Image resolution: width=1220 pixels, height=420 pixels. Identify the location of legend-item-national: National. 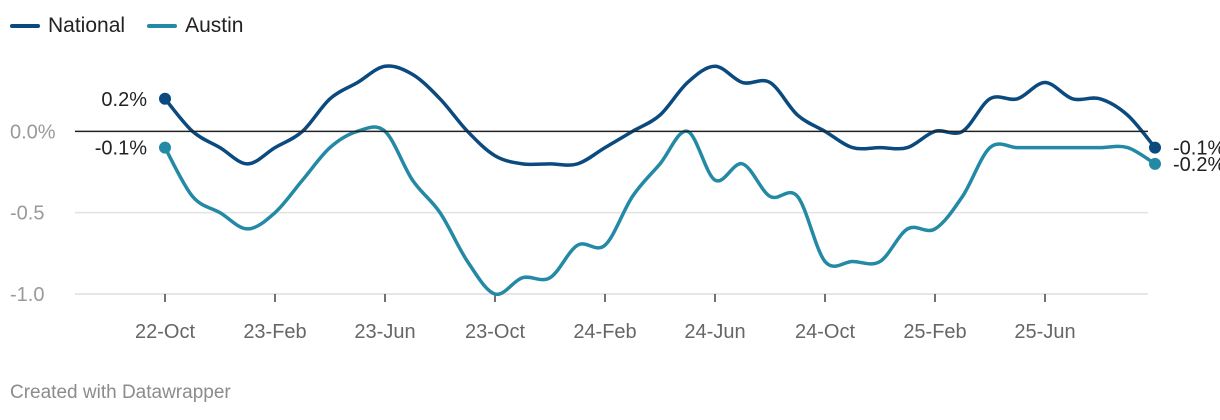
(67, 26).